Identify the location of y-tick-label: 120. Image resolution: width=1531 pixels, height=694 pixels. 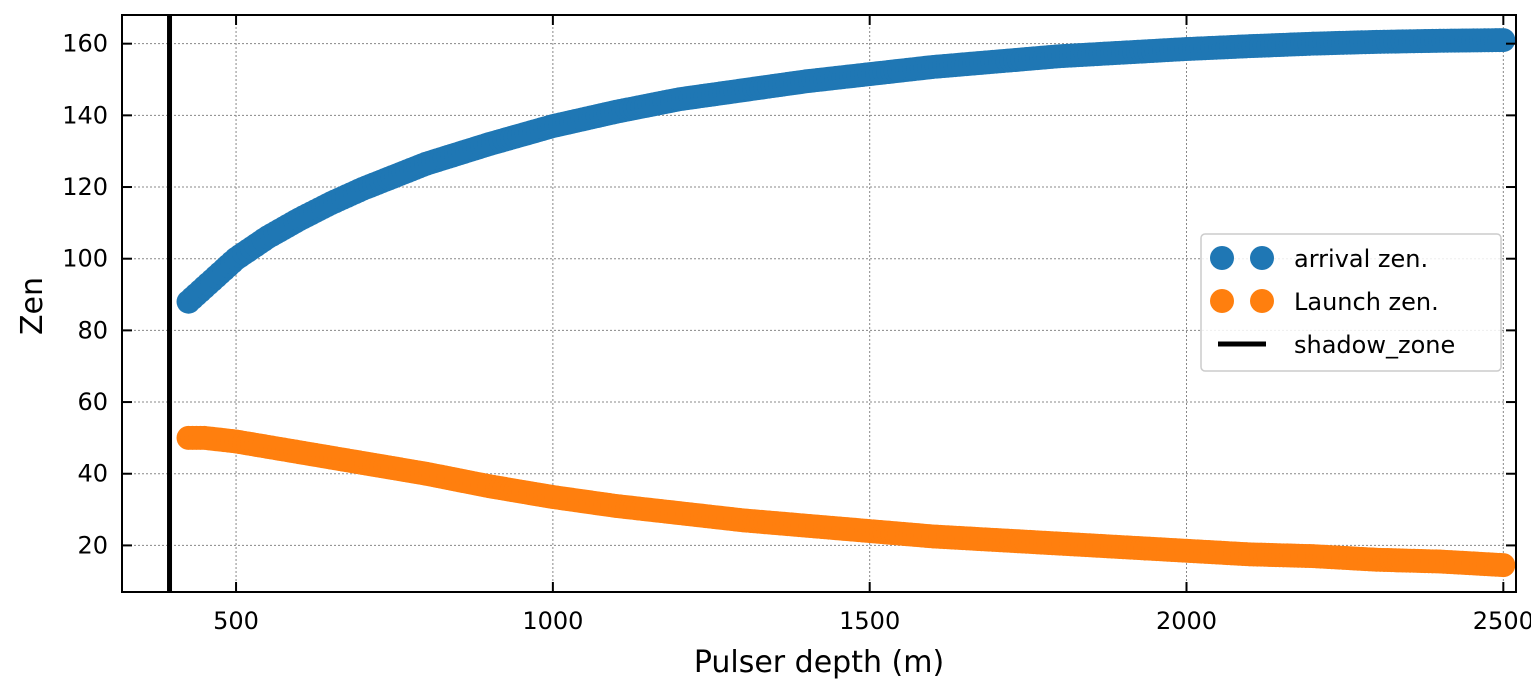
(85, 187).